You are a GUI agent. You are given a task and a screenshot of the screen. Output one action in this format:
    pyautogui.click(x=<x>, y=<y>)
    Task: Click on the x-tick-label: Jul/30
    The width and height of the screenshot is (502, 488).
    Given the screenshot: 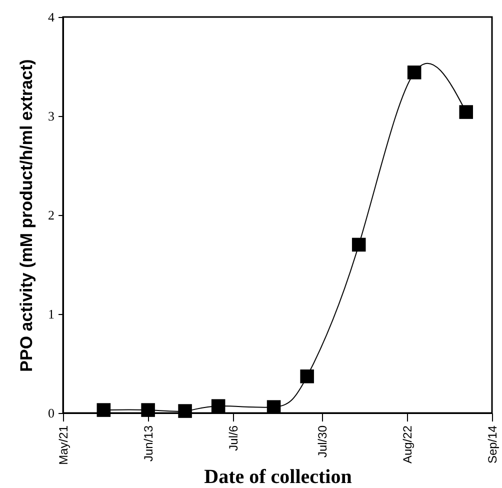 What is the action you would take?
    pyautogui.click(x=322, y=441)
    